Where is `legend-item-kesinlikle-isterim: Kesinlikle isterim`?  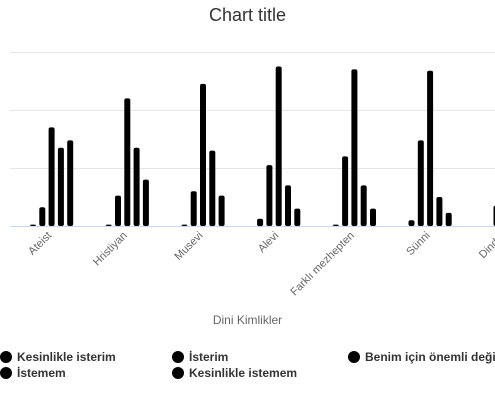
legend-item-kesinlikle-isterim: Kesinlikle isterim is located at coordinates (58, 357).